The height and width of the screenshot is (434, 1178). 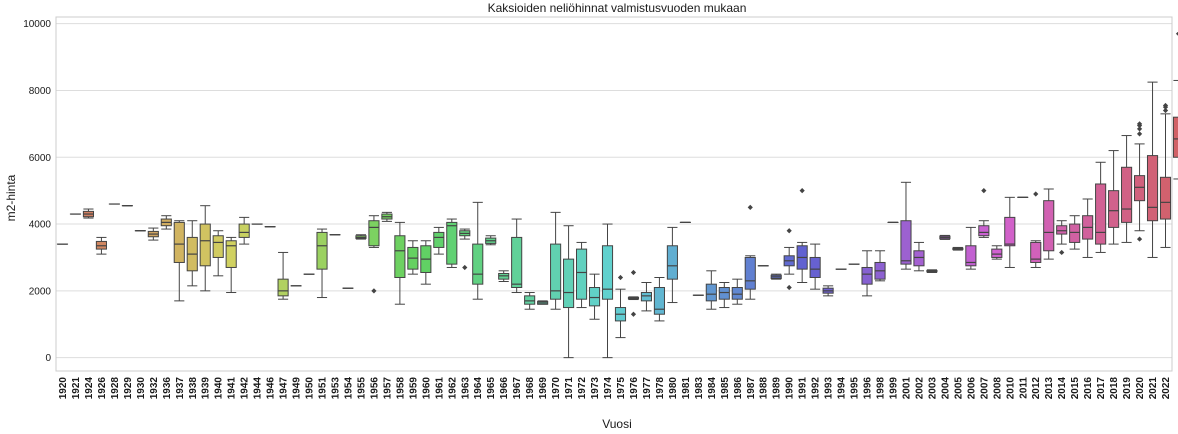 I want to click on x-tick-label: 1946, so click(x=271, y=388).